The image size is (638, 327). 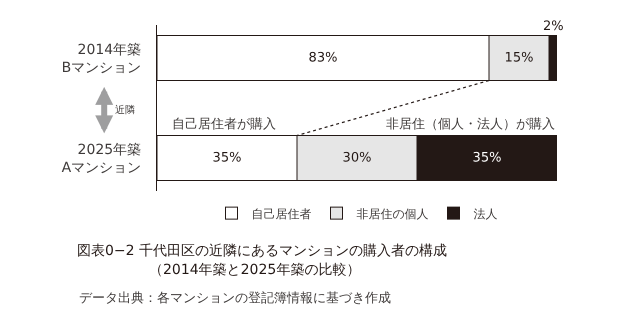 I want to click on data-label: 15%, so click(x=519, y=58).